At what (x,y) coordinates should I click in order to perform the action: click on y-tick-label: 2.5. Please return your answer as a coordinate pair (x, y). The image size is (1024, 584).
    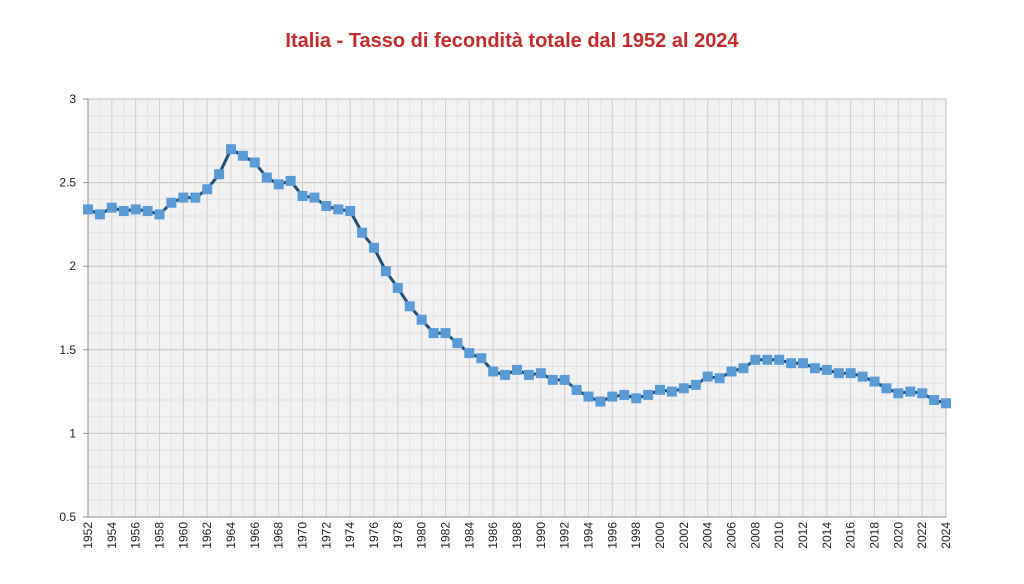
    Looking at the image, I should click on (67, 183).